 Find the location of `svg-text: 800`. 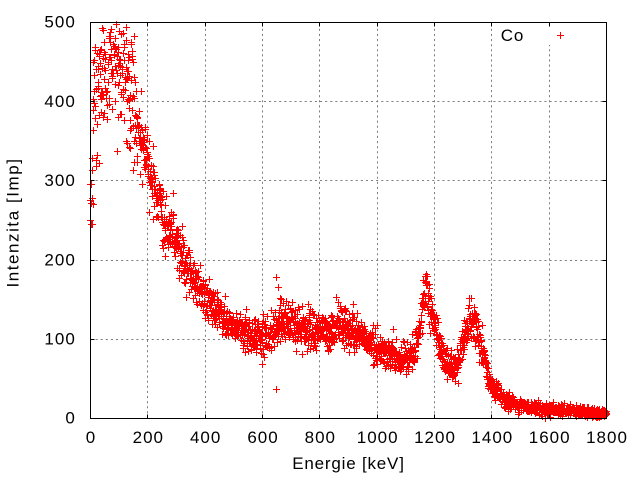

svg-text: 800 is located at coordinates (320, 437).